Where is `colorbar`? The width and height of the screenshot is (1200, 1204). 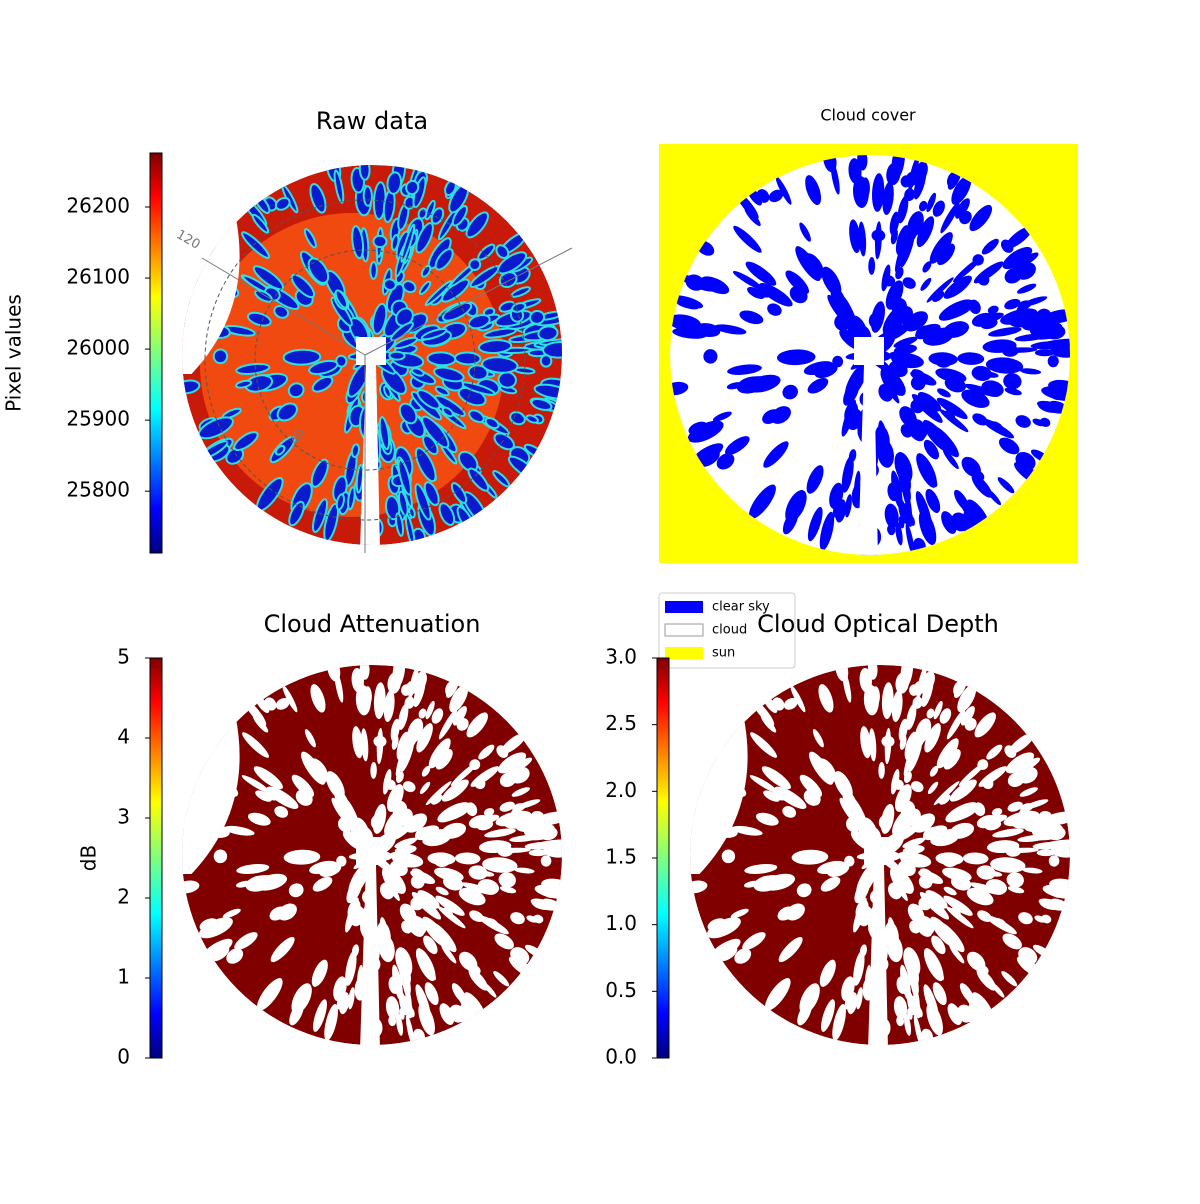 colorbar is located at coordinates (663, 858).